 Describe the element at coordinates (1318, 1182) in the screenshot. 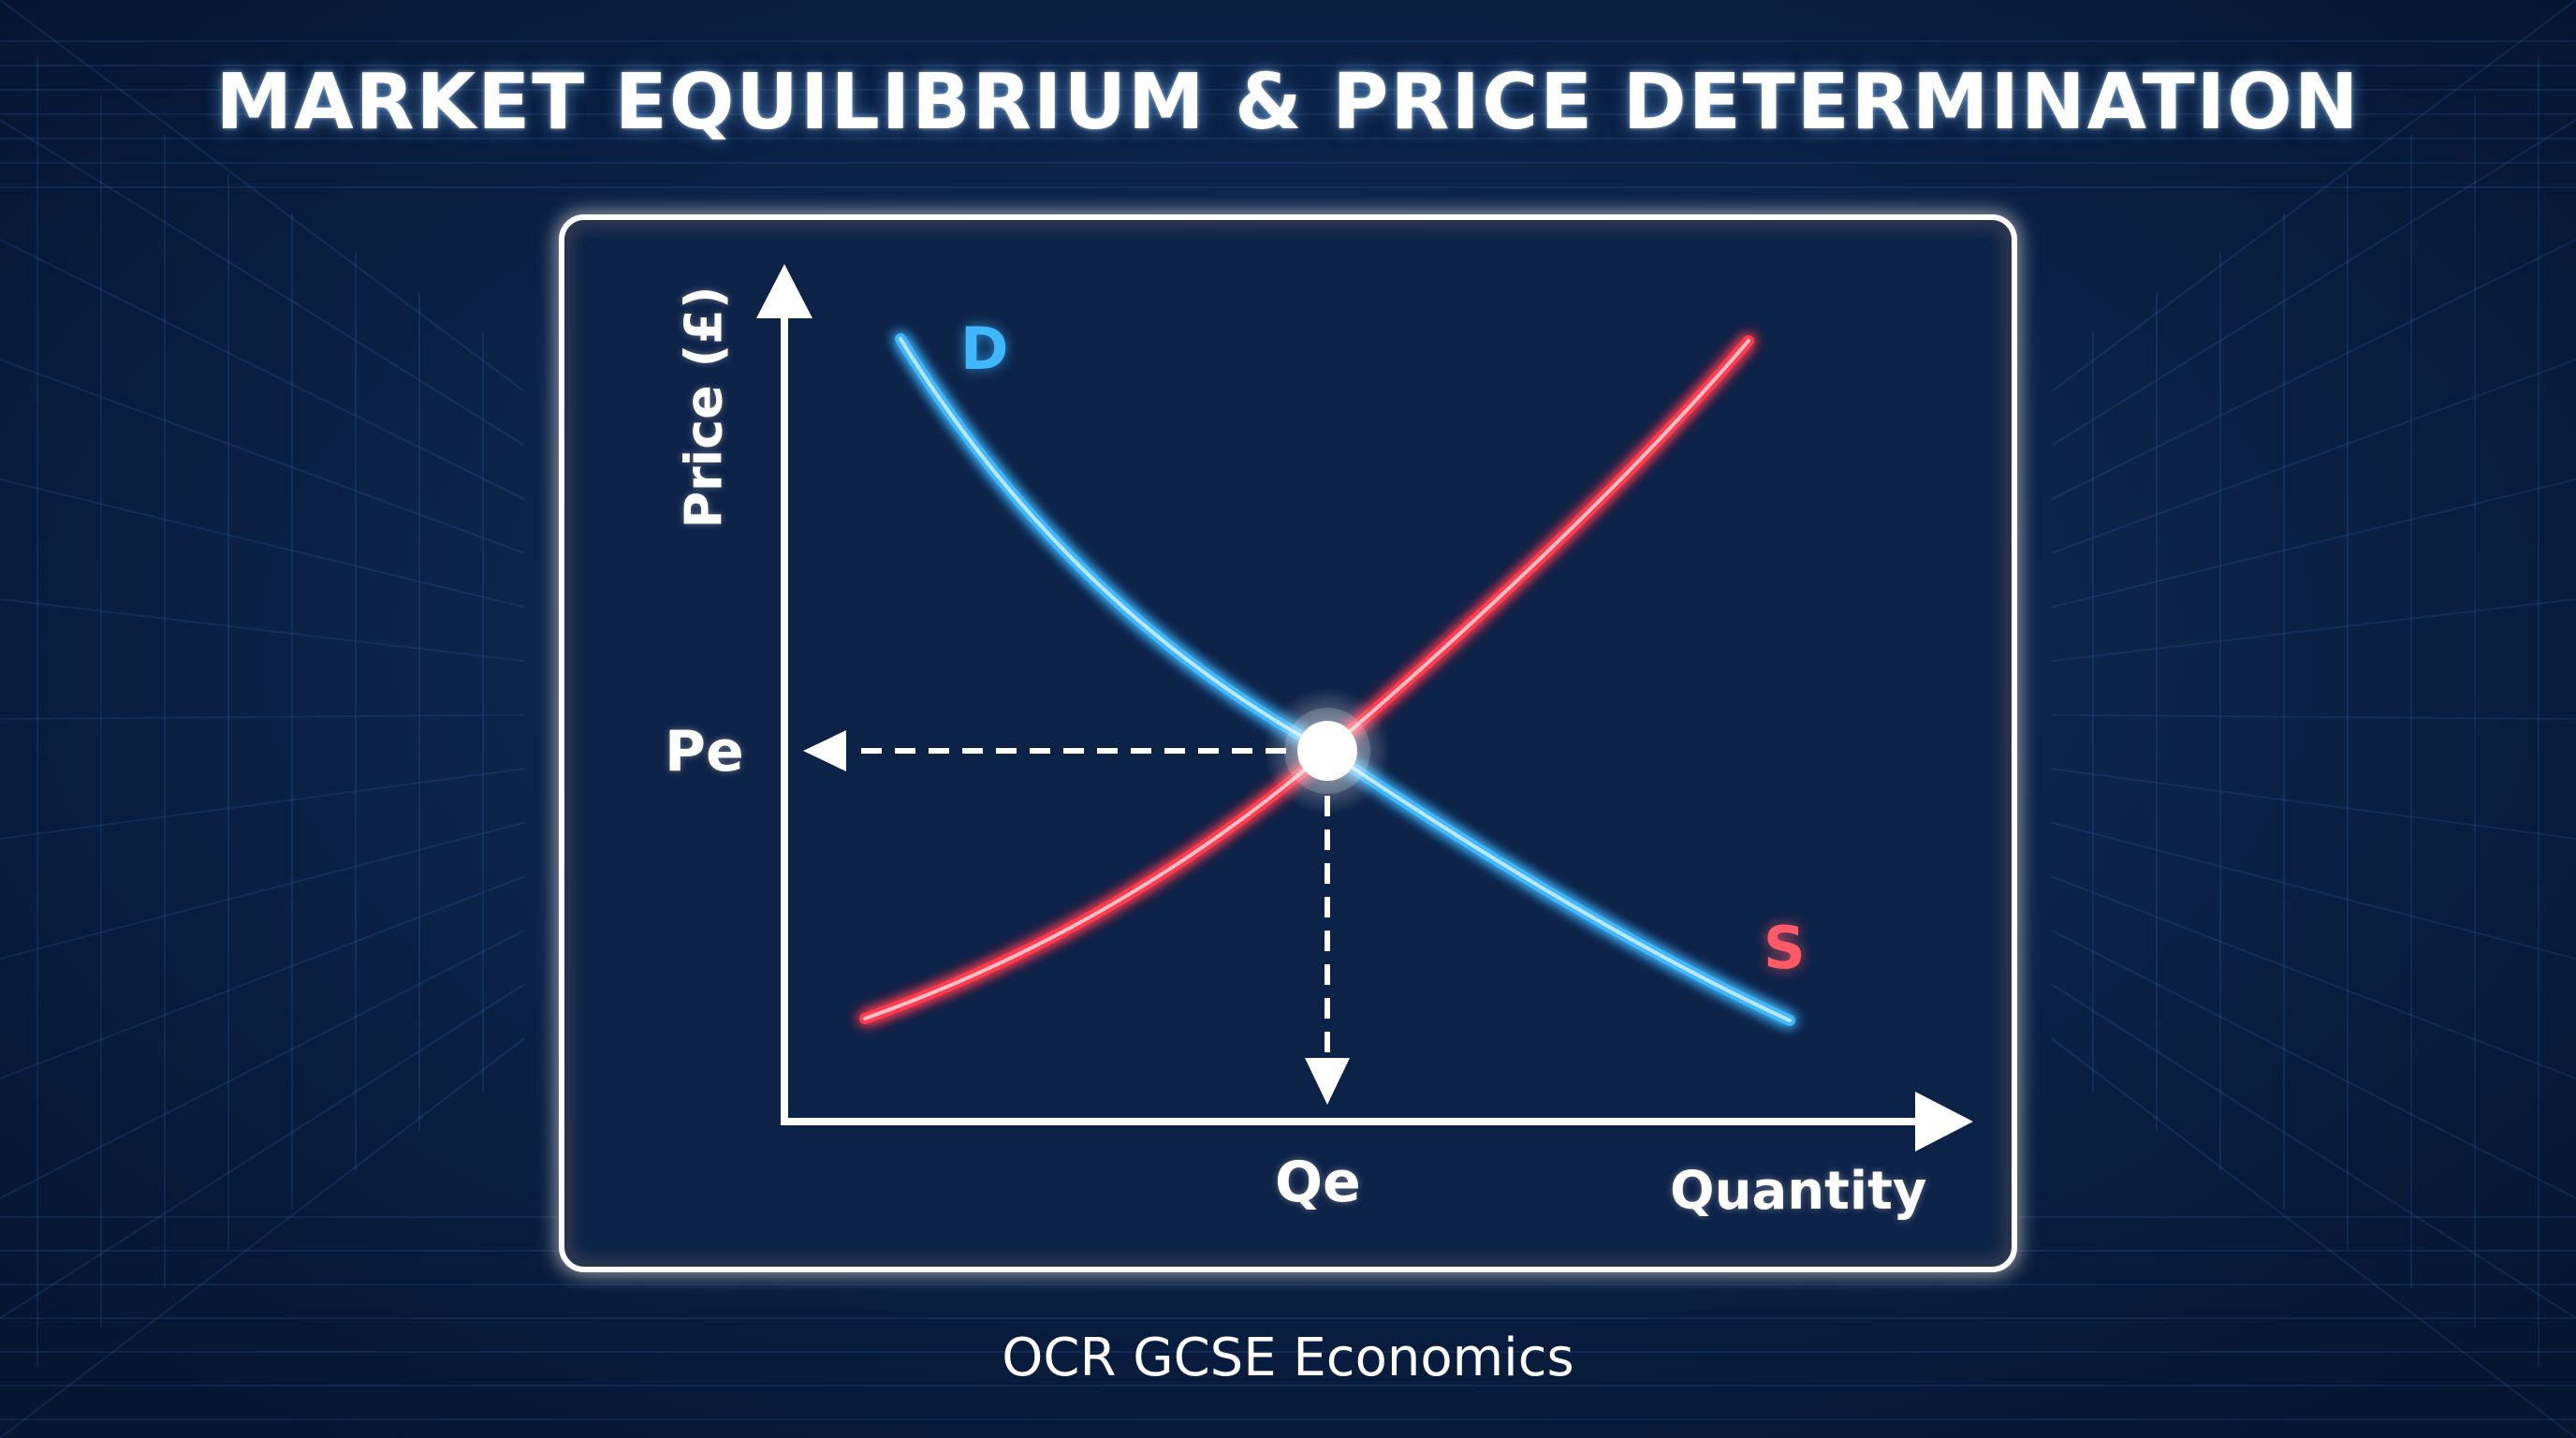

I see `equilibrium-quantity-label: Qe` at that location.